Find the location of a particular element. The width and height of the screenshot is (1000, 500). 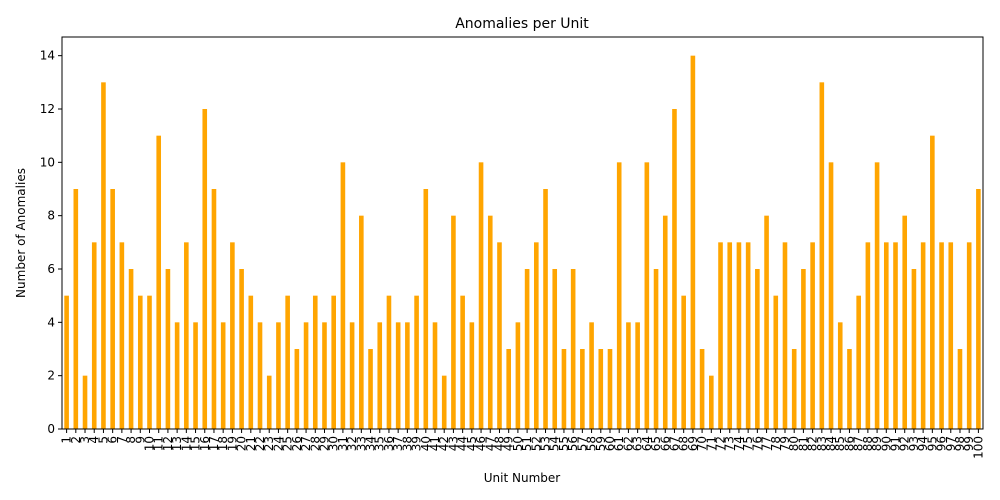

x-tick-label: 68 is located at coordinates (684, 443).